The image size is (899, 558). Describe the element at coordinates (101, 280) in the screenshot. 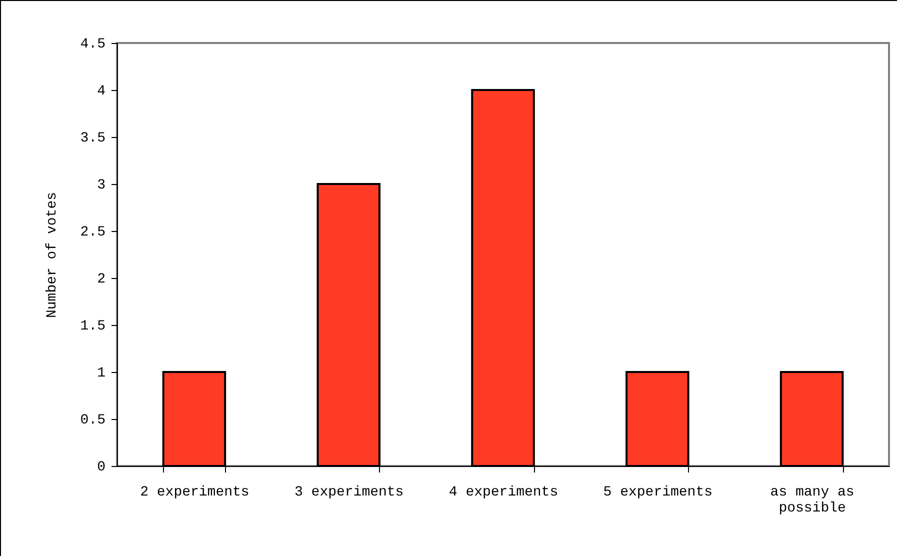

I see `y-tick-label: 2` at that location.